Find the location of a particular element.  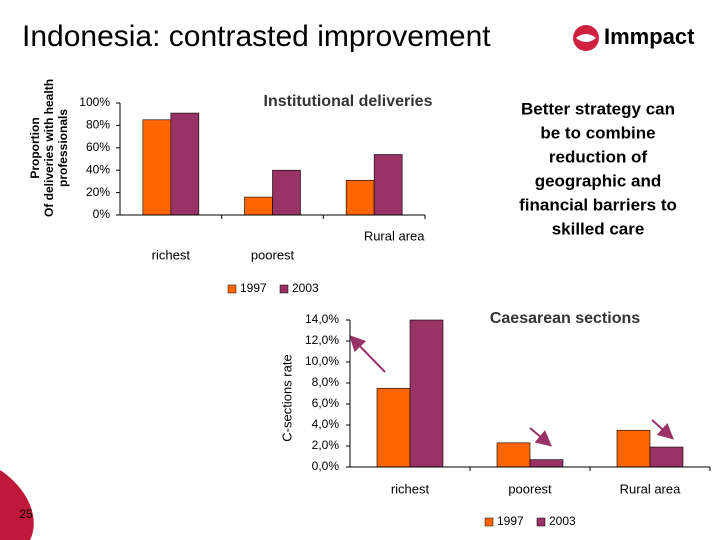

page-number: 25 is located at coordinates (26, 514).